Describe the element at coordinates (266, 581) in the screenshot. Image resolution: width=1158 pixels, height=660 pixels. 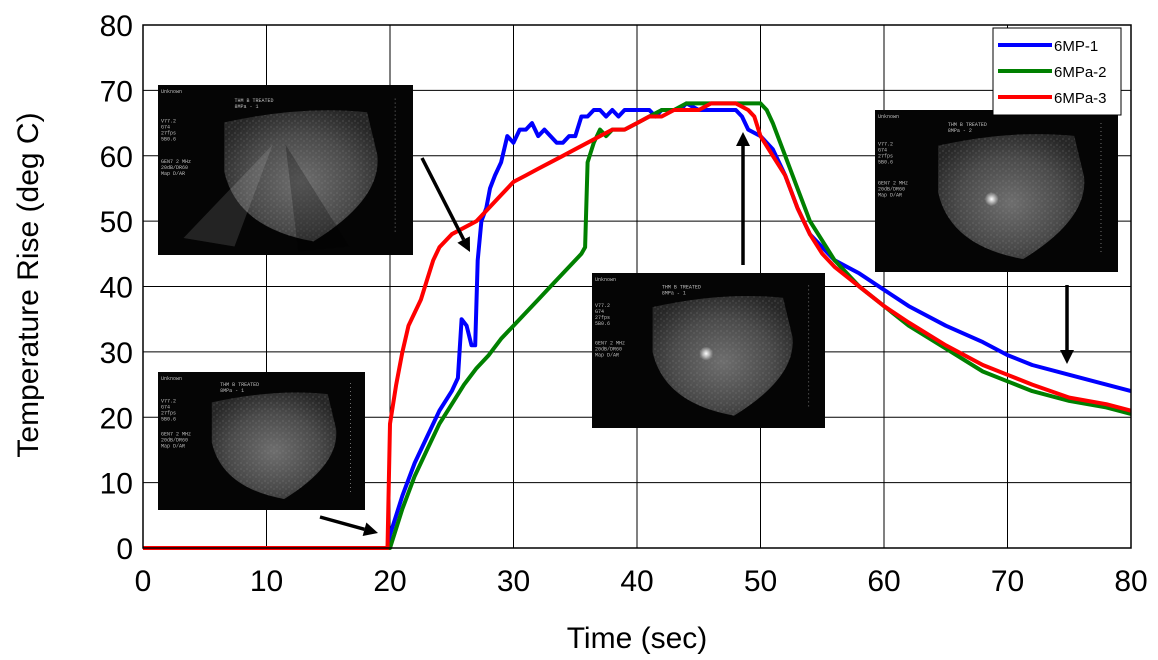
I see `x-tick-label: 10` at that location.